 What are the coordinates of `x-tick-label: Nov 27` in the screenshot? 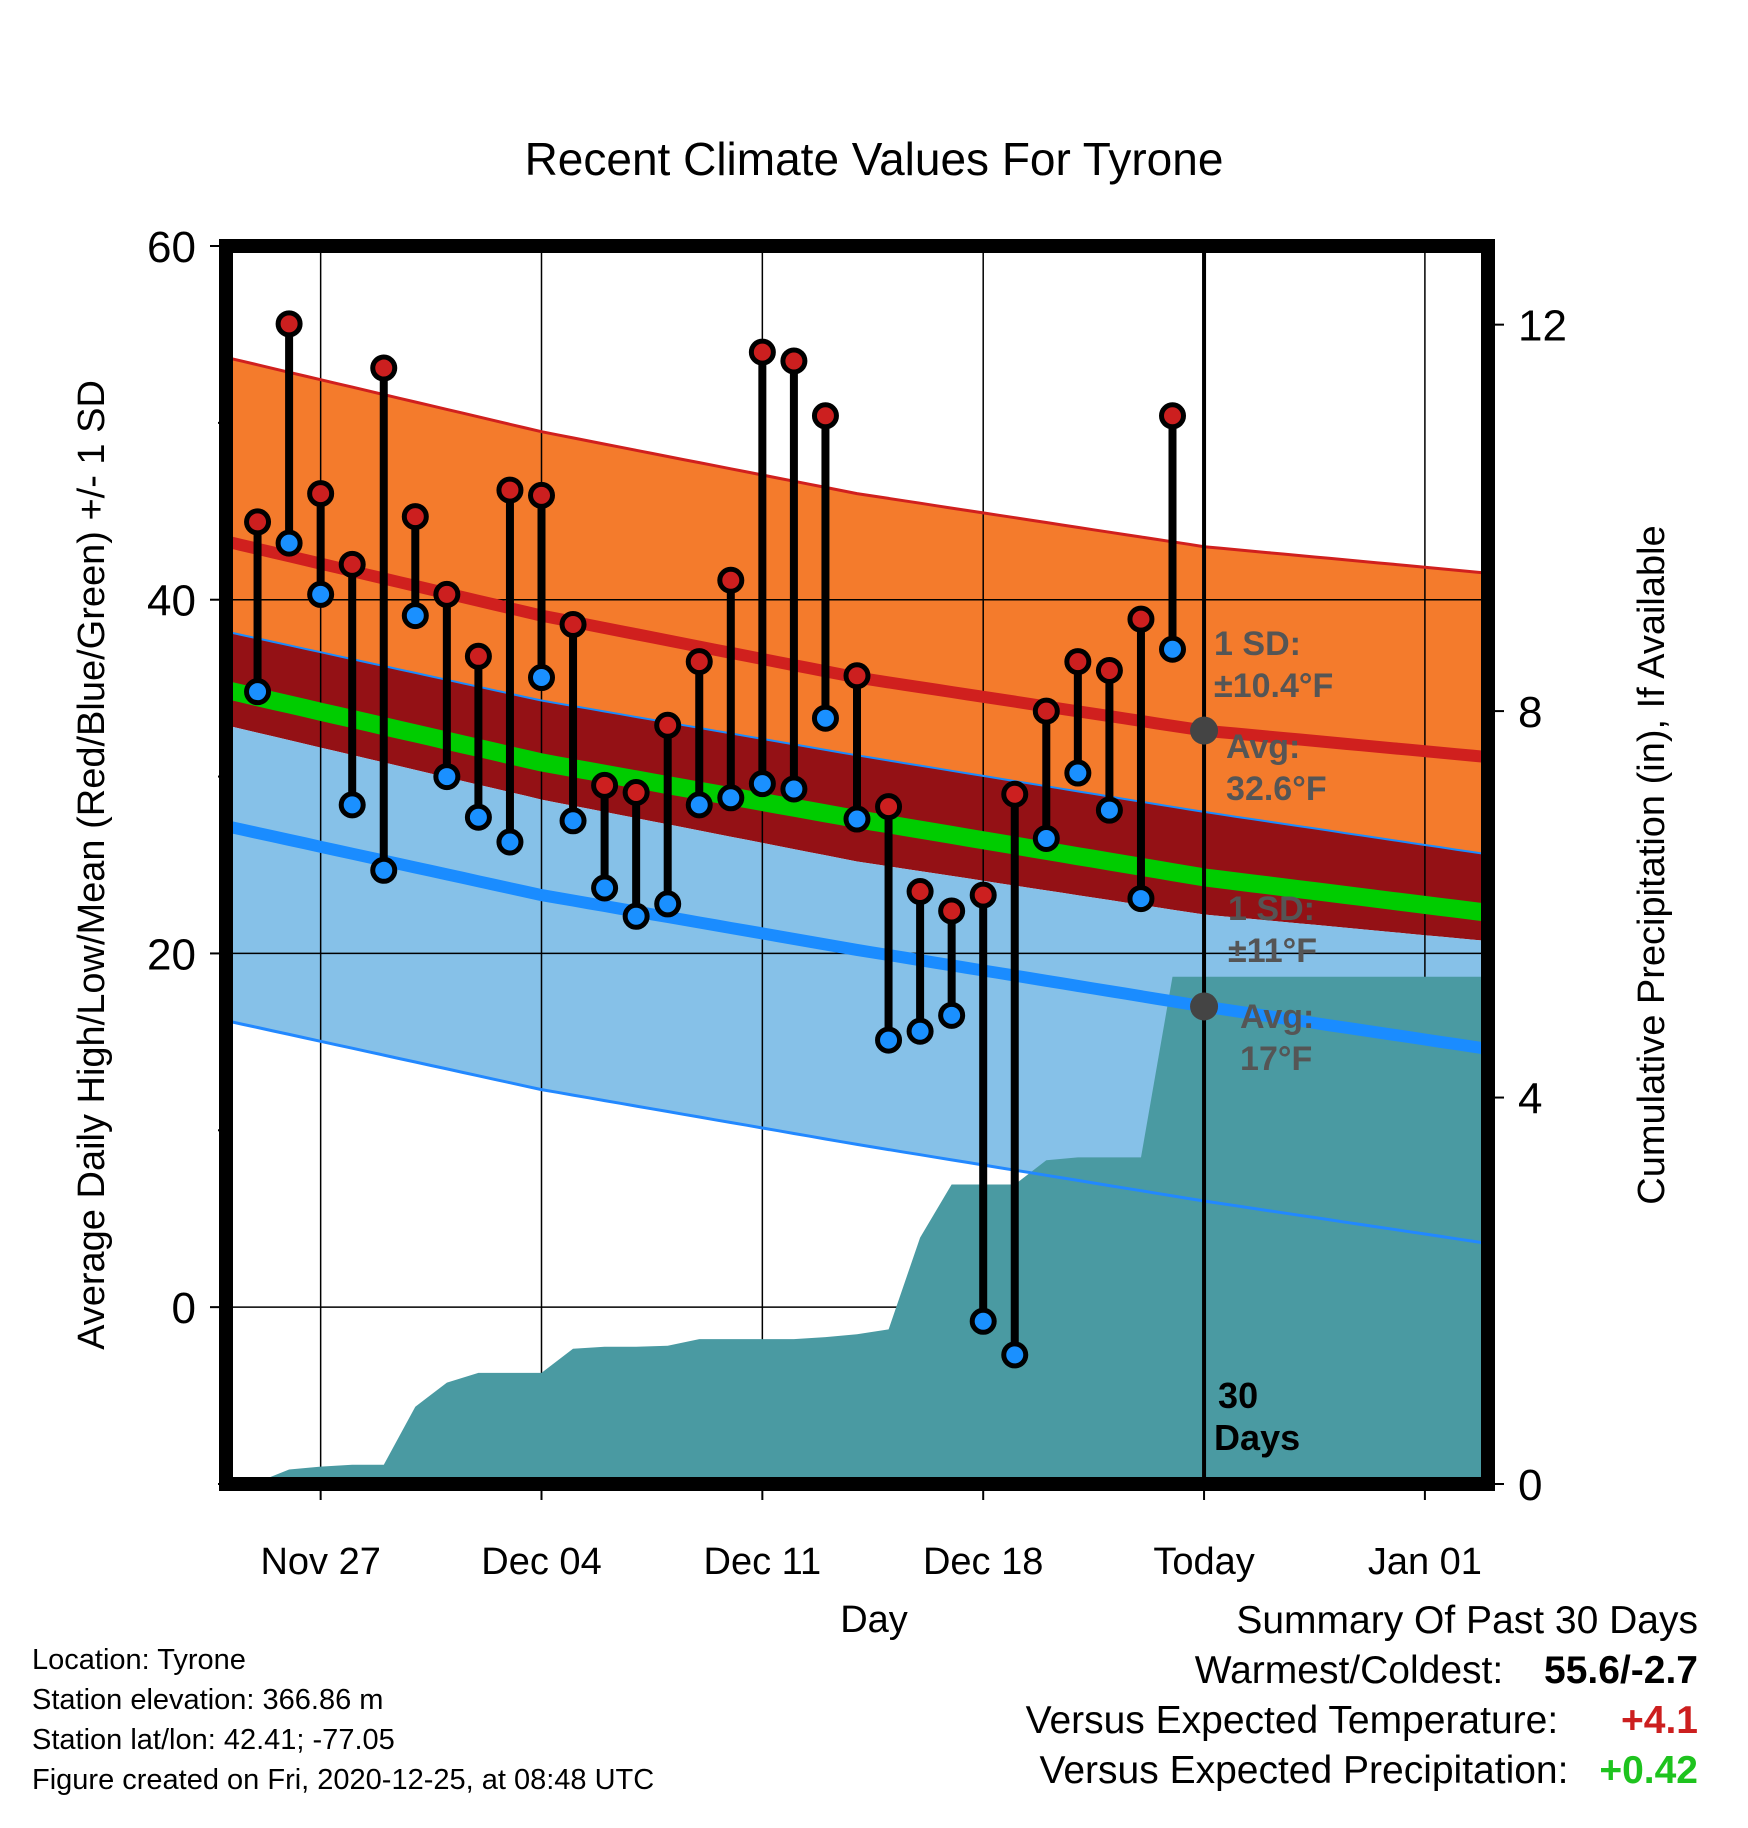 It's located at (320, 1562).